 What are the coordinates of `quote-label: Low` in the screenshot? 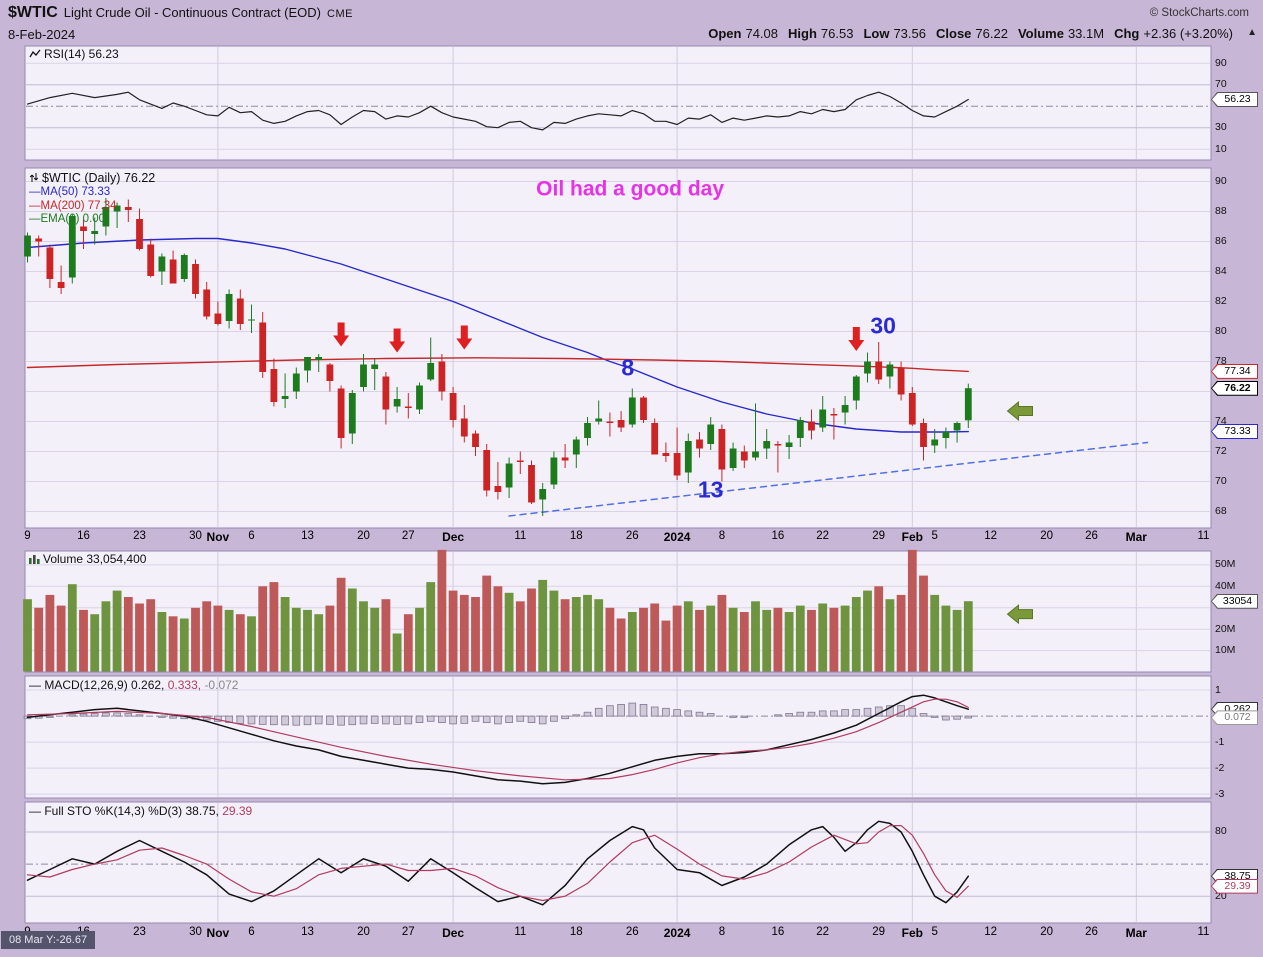 It's located at (876, 33).